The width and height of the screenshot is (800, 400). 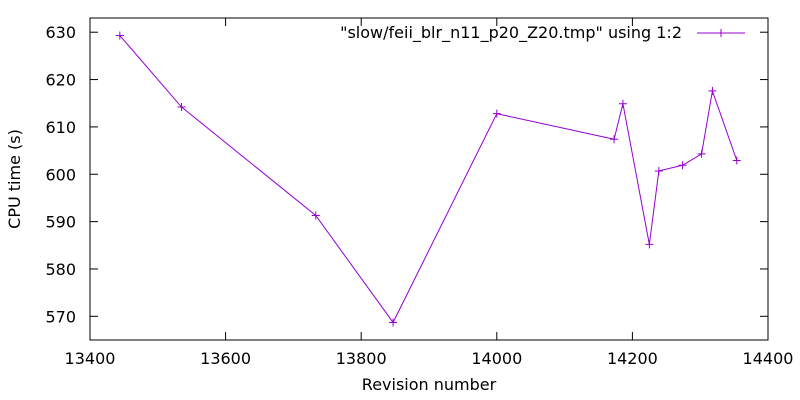 What do you see at coordinates (632, 358) in the screenshot?
I see `x-tick-label: 14200` at bounding box center [632, 358].